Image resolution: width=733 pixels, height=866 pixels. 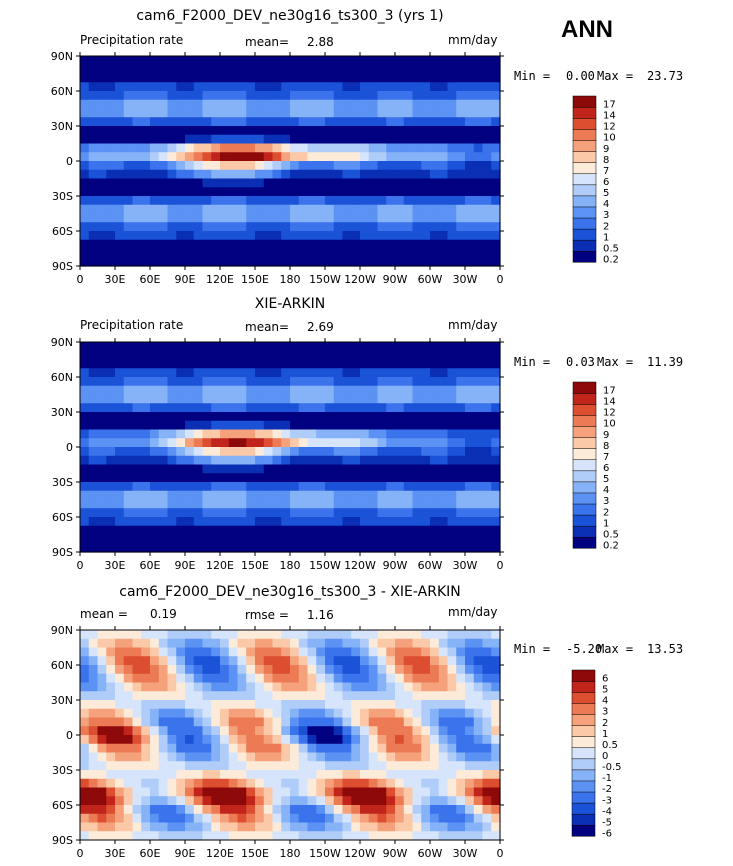 What do you see at coordinates (609, 127) in the screenshot?
I see `colorbar-label: 12` at bounding box center [609, 127].